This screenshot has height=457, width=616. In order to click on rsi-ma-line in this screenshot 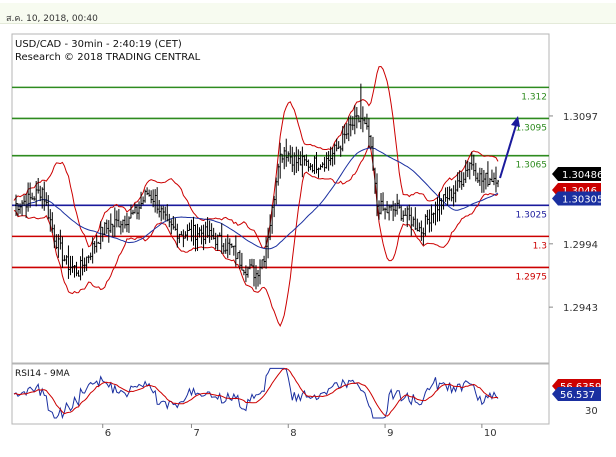, I will do `click(256, 392)`.